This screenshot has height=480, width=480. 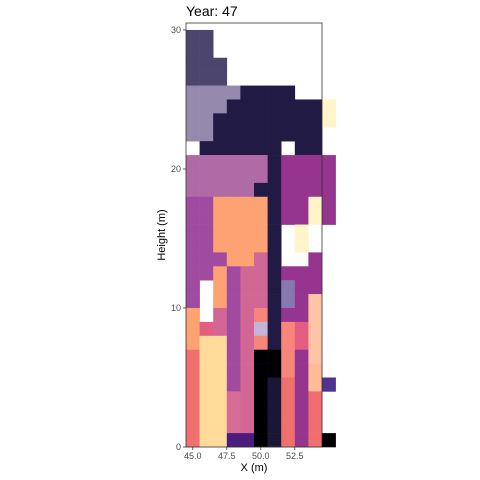 What do you see at coordinates (295, 456) in the screenshot?
I see `x-tick-label: 52.5` at bounding box center [295, 456].